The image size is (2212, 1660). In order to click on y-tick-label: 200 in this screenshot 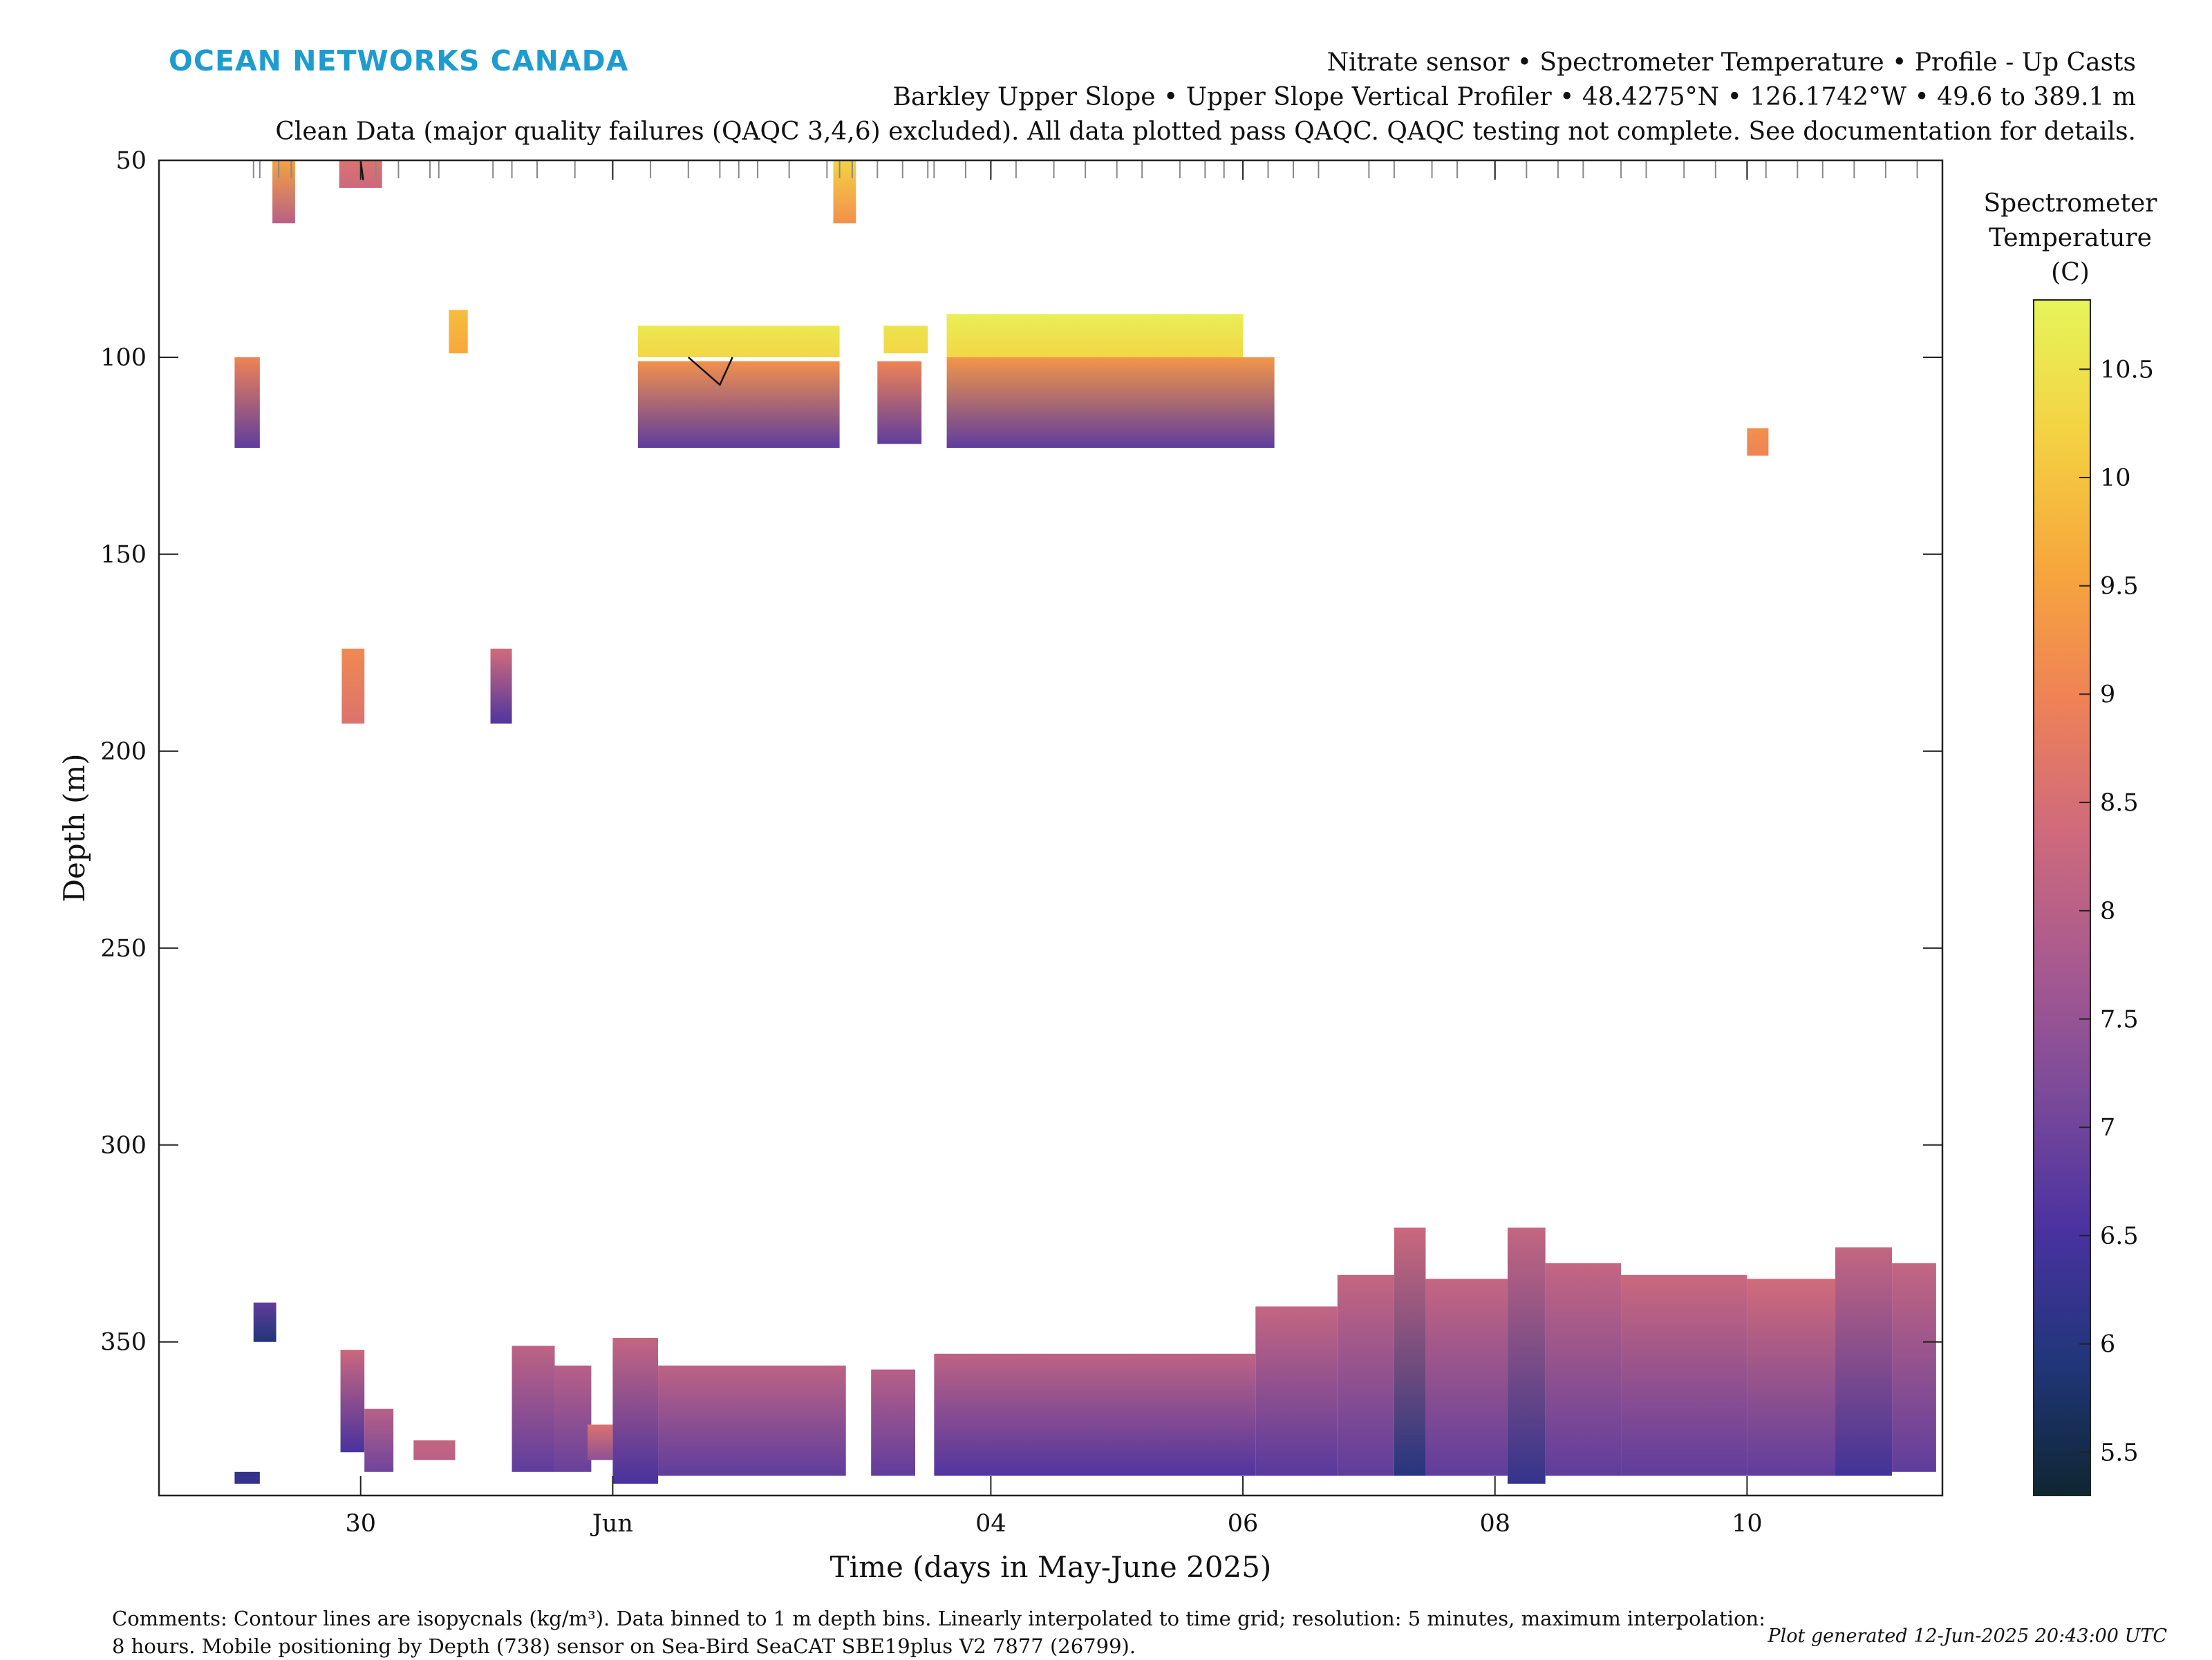, I will do `click(123, 752)`.